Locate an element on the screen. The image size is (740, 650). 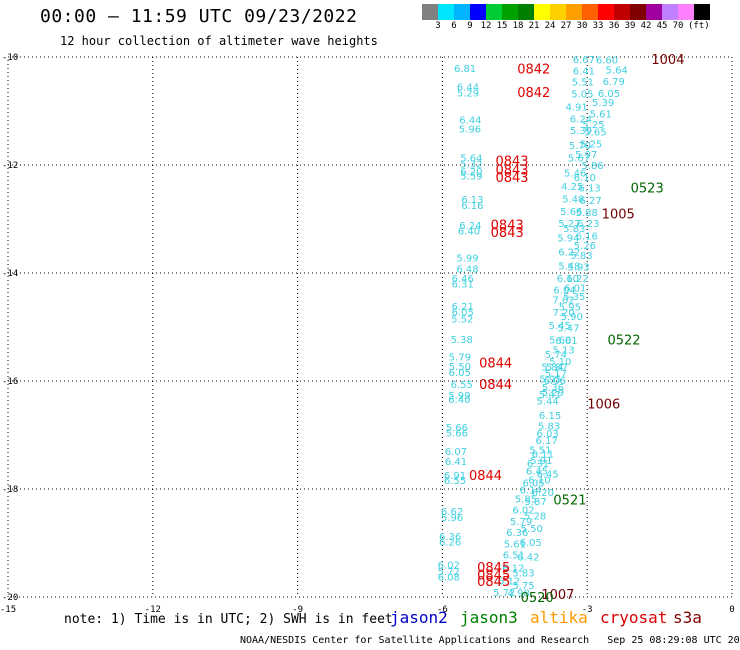
swh-point-label: 5.47 is located at coordinates (568, 329).